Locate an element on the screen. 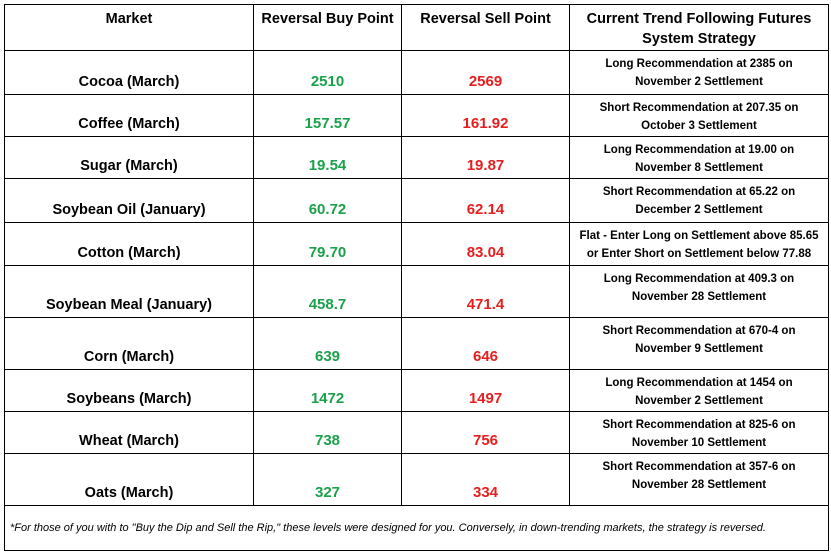 This screenshot has height=558, width=831. buy-point-cell: 327 is located at coordinates (327, 479).